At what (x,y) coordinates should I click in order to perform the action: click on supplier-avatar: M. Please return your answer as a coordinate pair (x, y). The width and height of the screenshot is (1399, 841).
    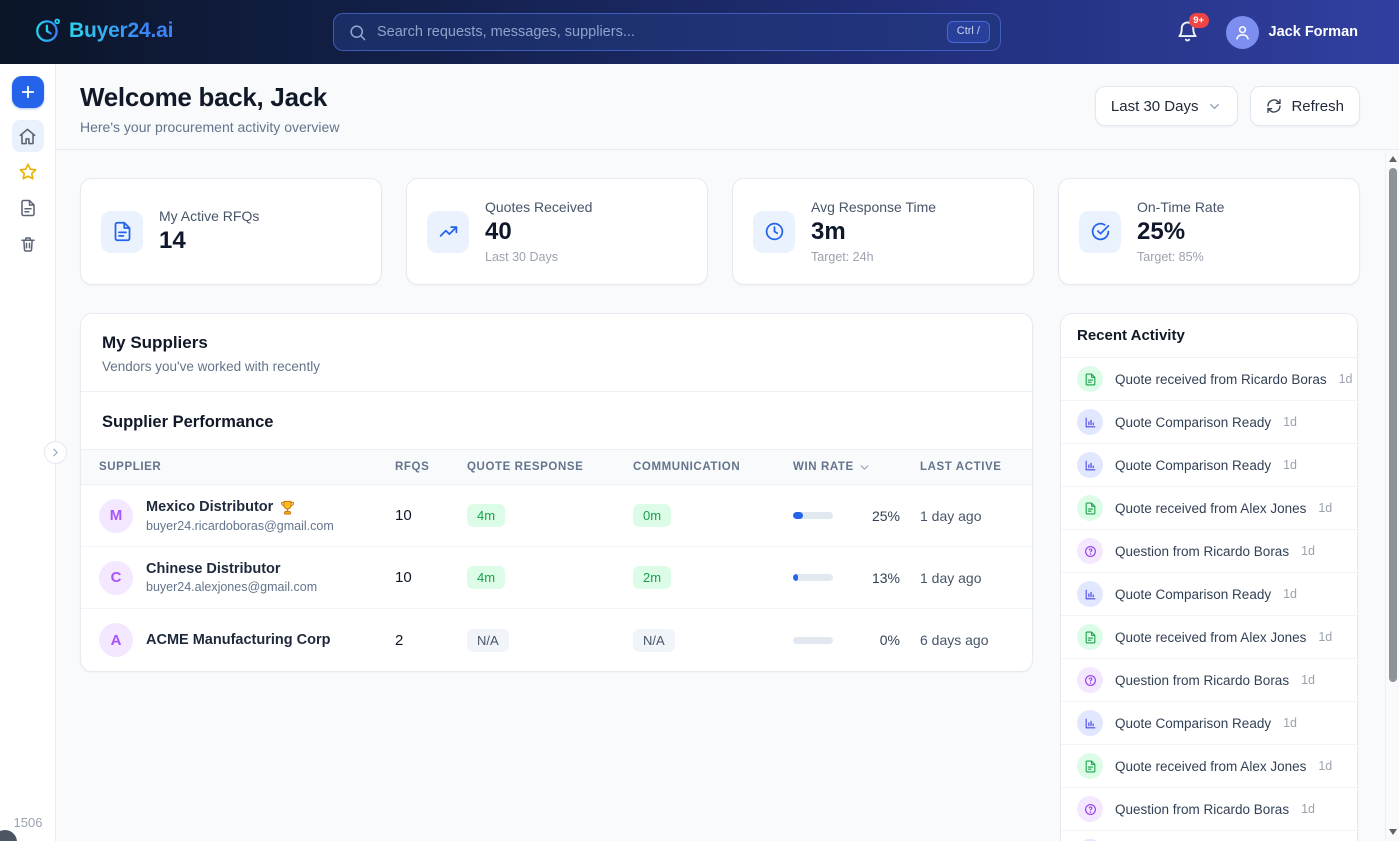
    Looking at the image, I should click on (116, 515).